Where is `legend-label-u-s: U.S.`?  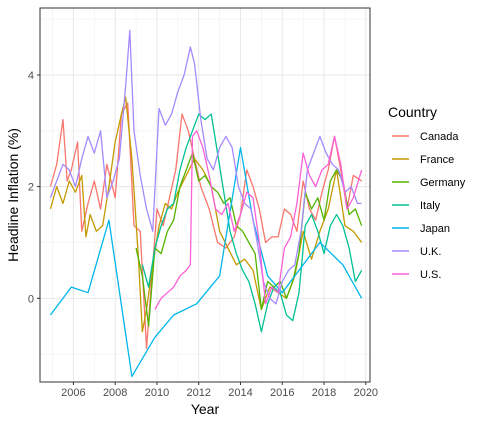
legend-label-u-s: U.S. is located at coordinates (430, 275).